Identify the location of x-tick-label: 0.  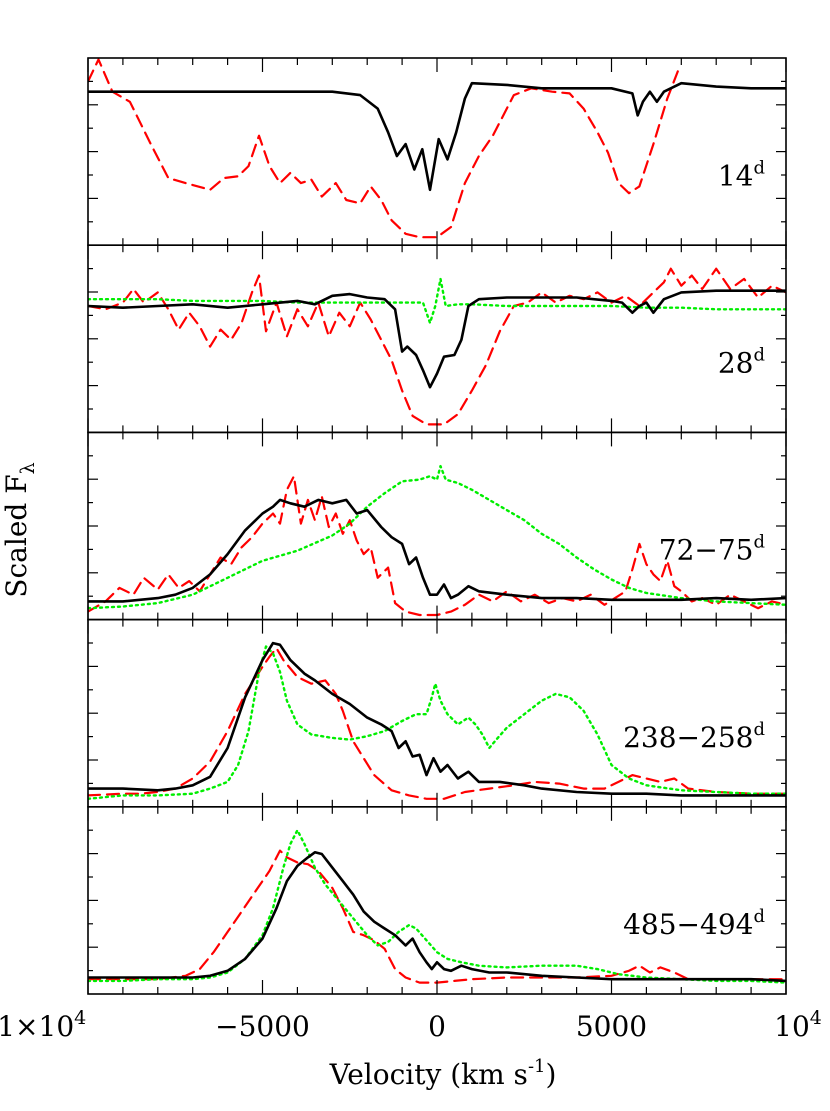
(437, 1026).